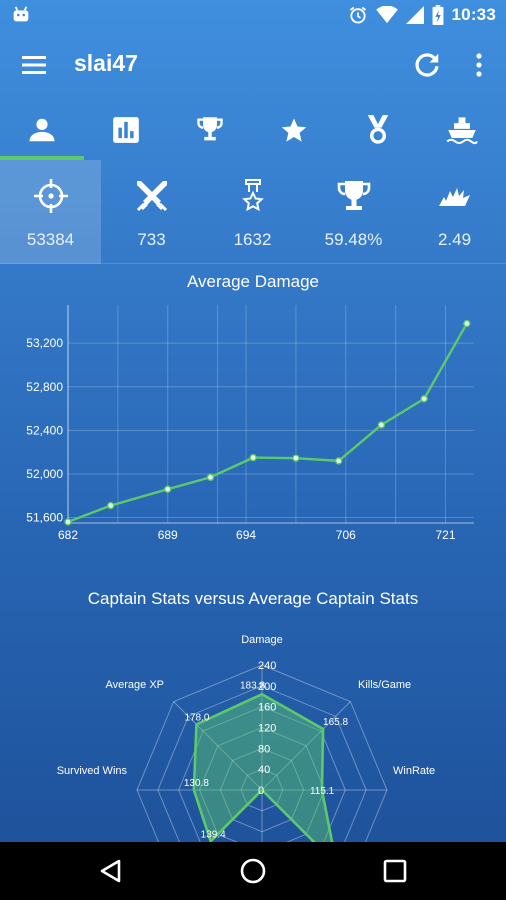  I want to click on menu-icon, so click(34, 65).